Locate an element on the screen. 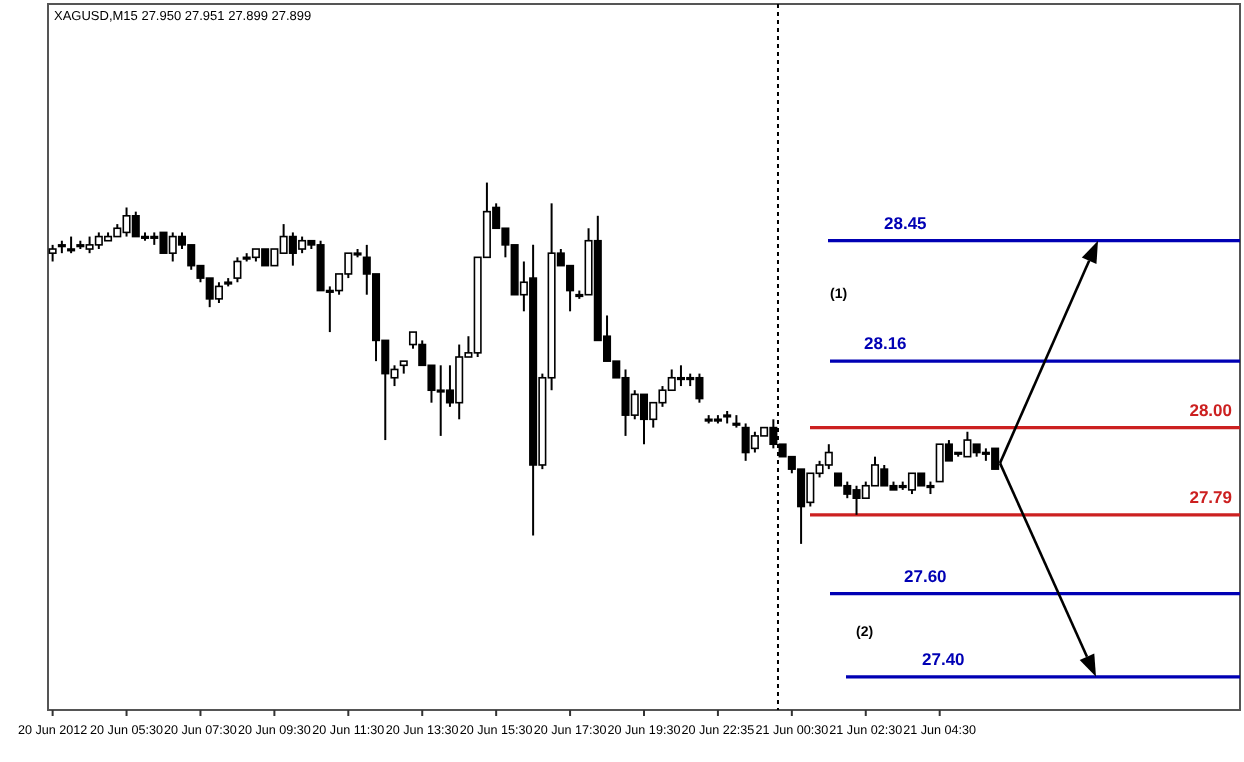  ref-line-label: 27.60 is located at coordinates (926, 575).